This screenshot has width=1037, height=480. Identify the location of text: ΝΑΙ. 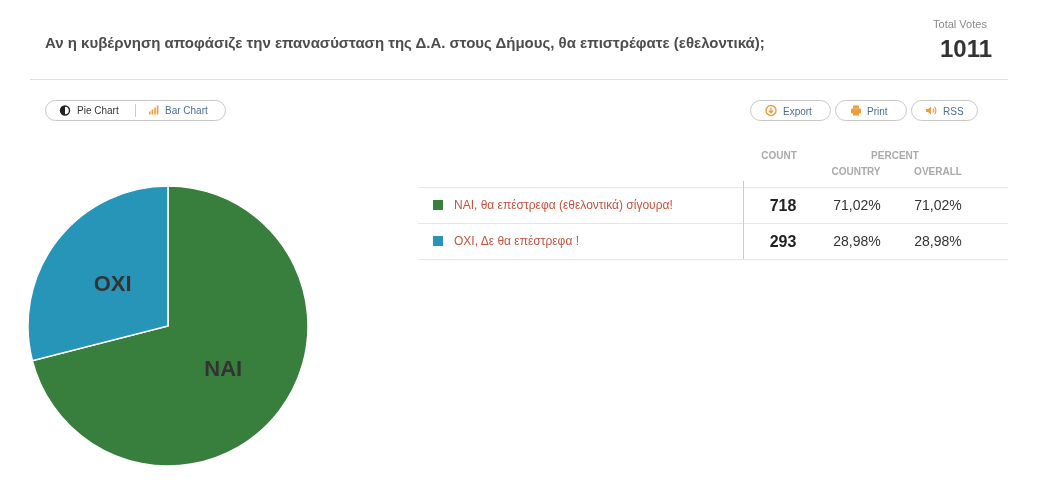
(223, 369).